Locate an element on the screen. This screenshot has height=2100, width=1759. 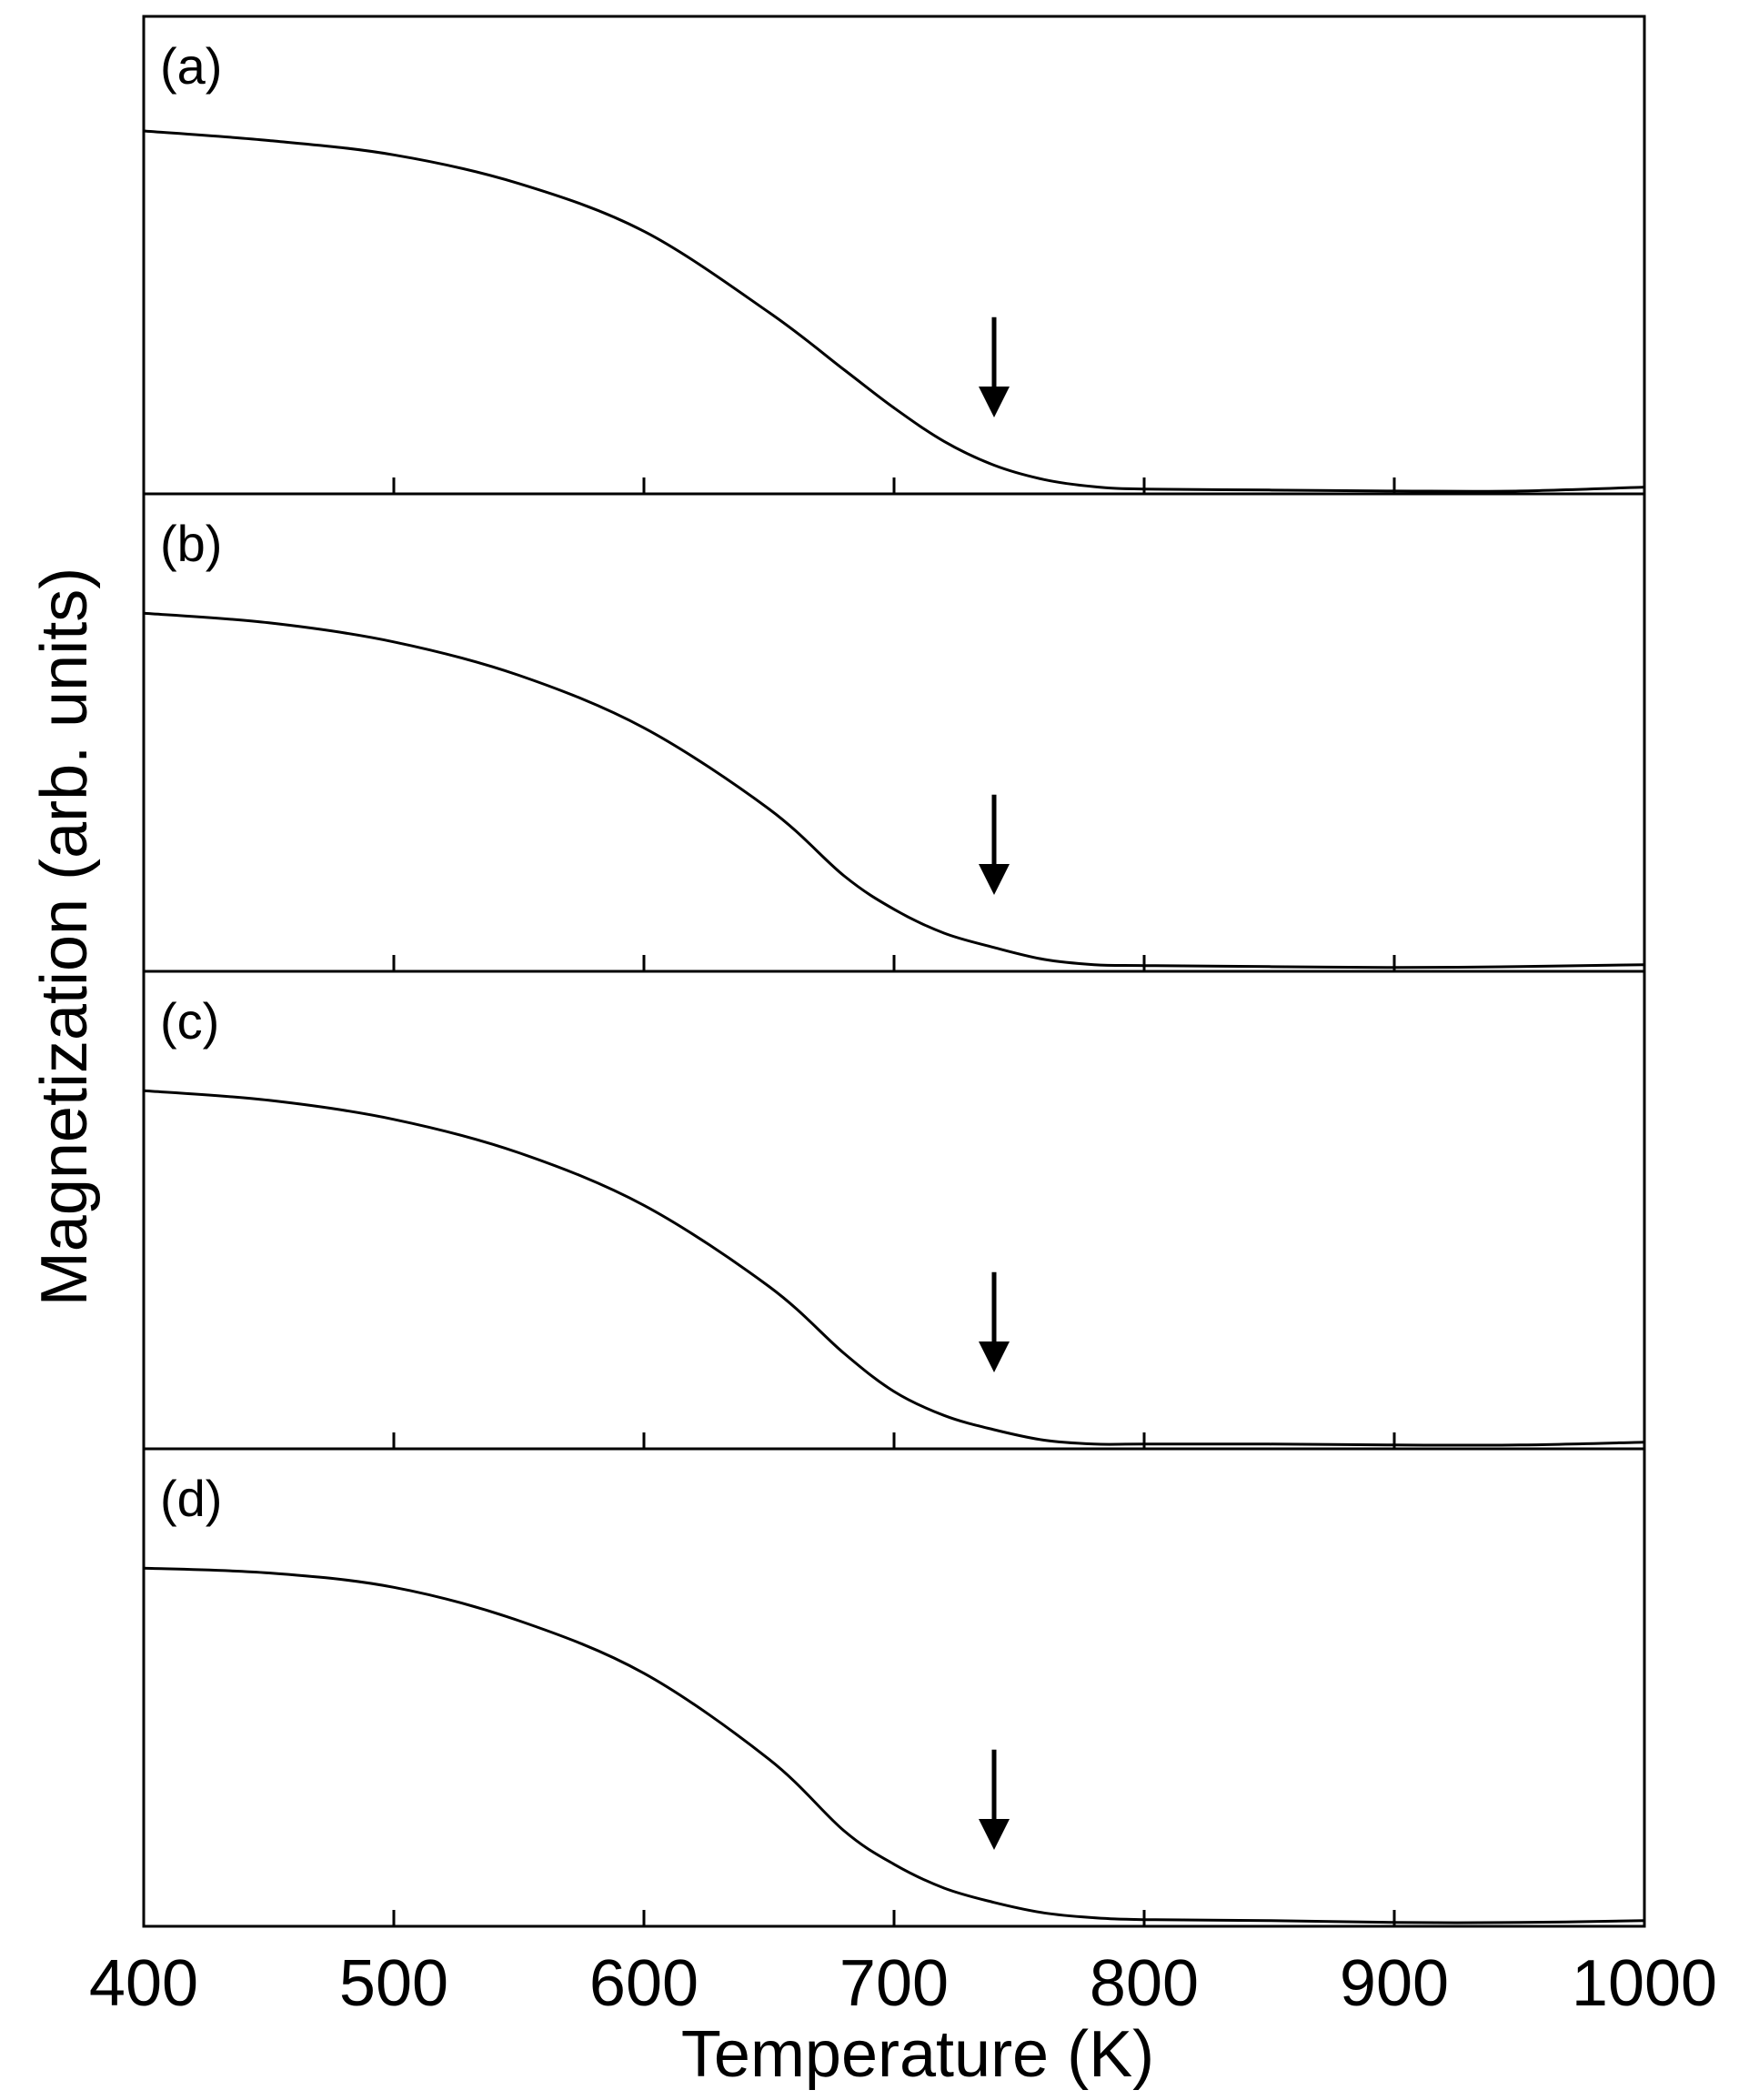
x-tick-labels: 400 500 600 700 800 900 1000 is located at coordinates (903, 1983).